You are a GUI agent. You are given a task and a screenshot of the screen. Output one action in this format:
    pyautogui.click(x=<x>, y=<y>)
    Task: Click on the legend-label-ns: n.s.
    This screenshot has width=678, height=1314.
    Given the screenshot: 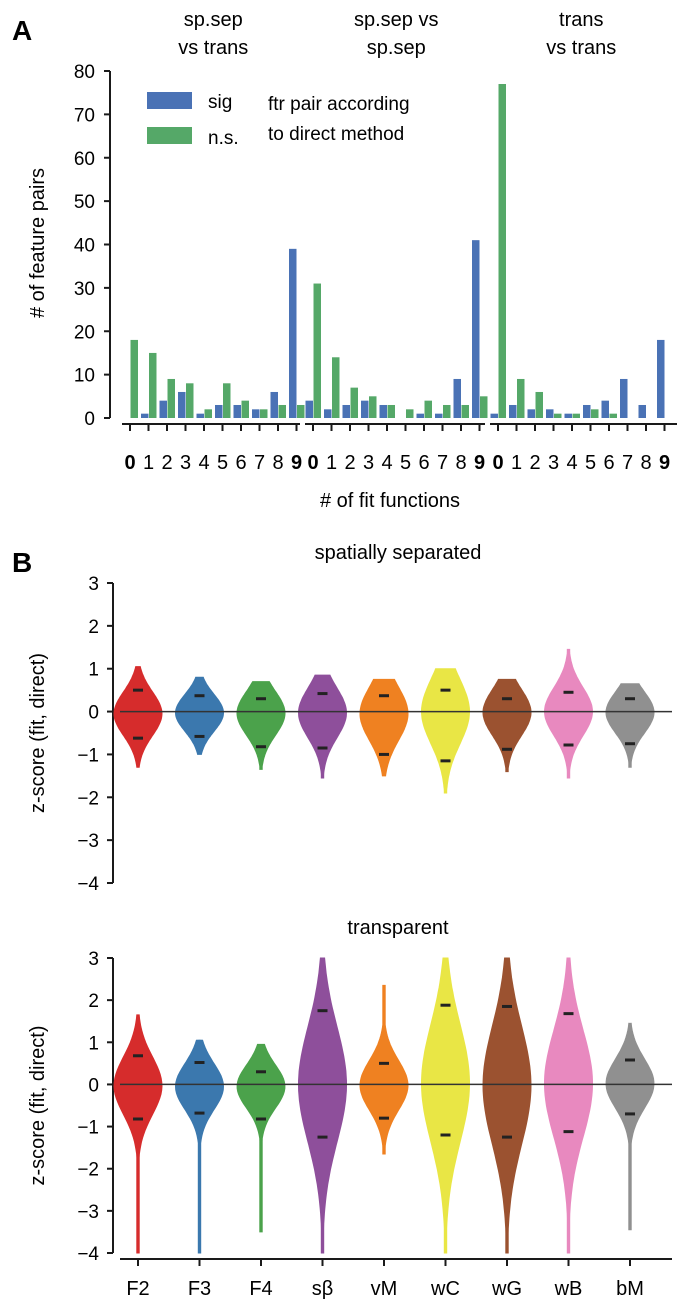 What is the action you would take?
    pyautogui.click(x=223, y=138)
    